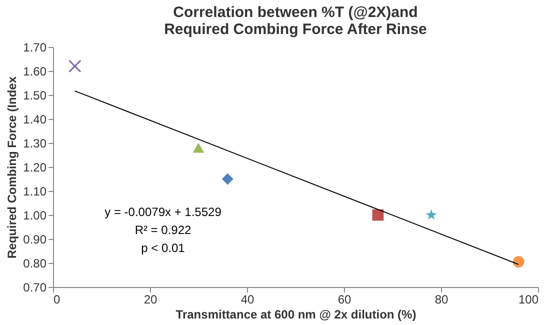  I want to click on y-tick-label: 0.70, so click(35, 287).